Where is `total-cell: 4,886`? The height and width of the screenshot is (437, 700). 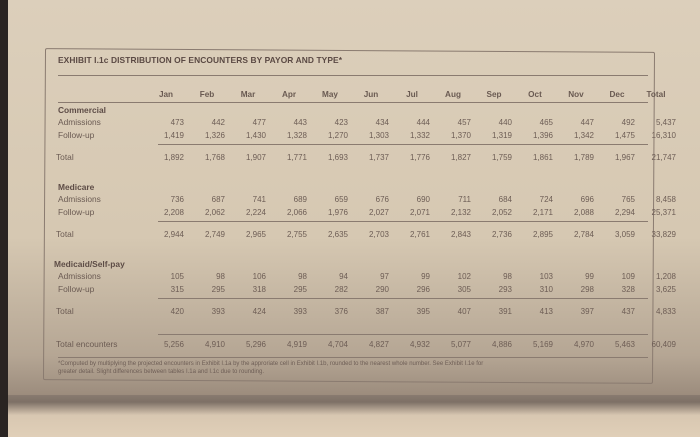 total-cell: 4,886 is located at coordinates (501, 344).